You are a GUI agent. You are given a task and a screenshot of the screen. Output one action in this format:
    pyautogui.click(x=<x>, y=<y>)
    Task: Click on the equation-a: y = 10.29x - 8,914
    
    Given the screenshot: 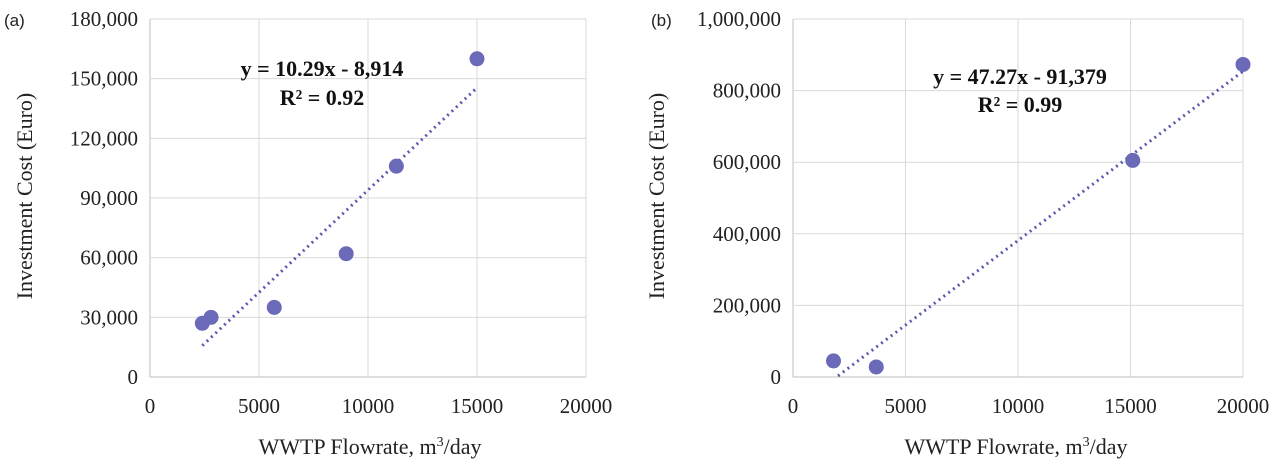 What is the action you would take?
    pyautogui.click(x=322, y=68)
    